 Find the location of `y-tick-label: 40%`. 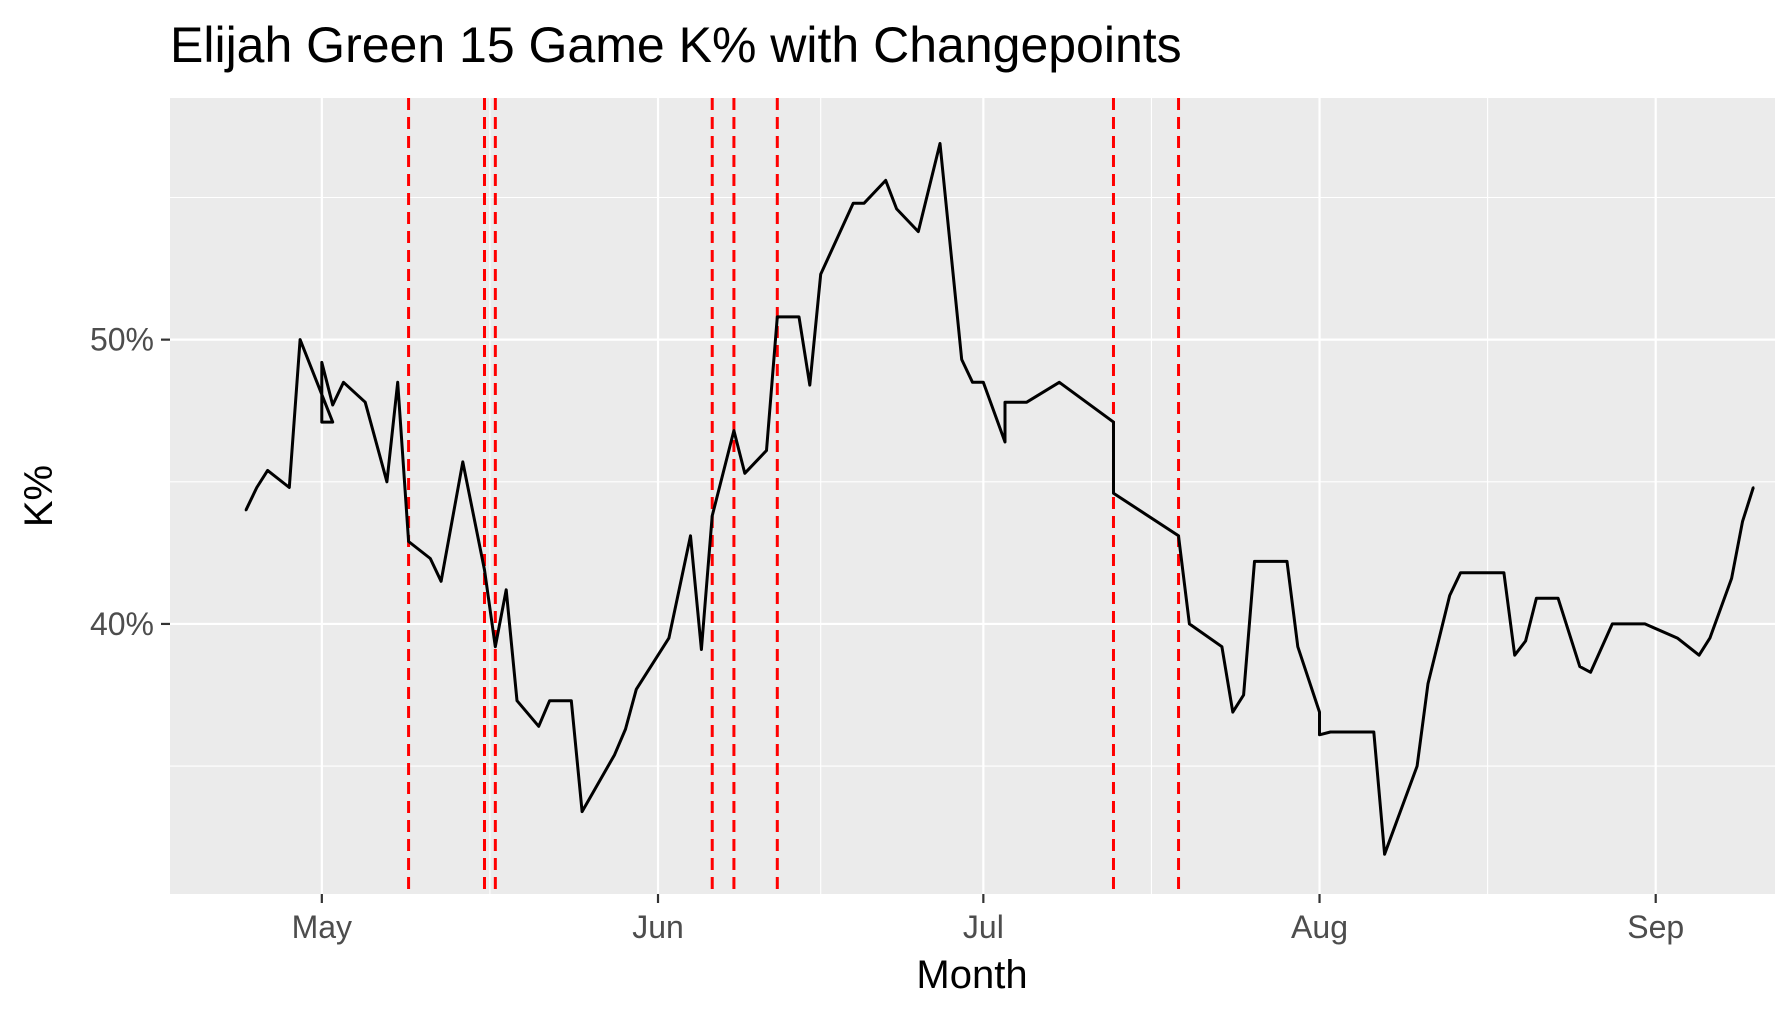

y-tick-label: 40% is located at coordinates (122, 624).